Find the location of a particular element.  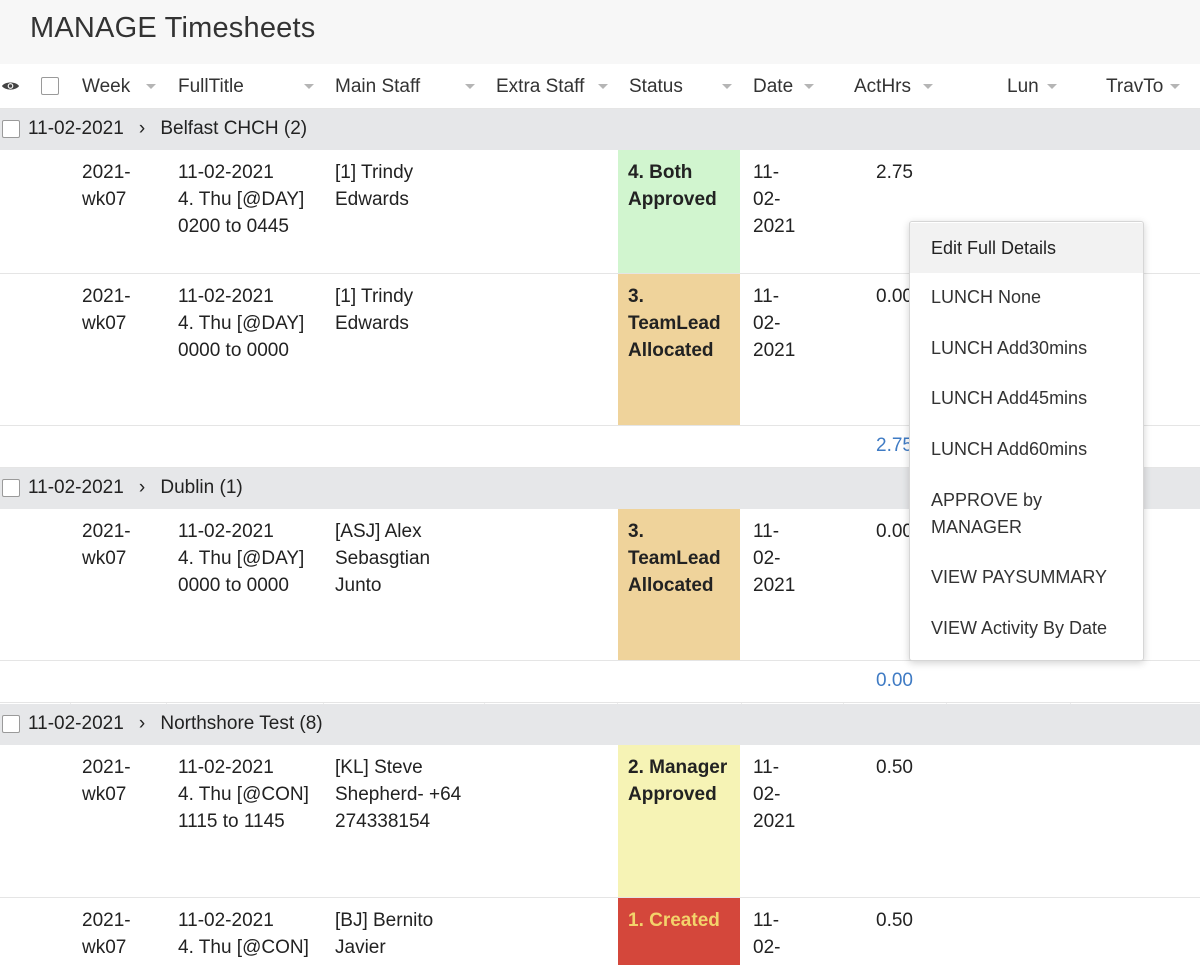

column-header-status: Status is located at coordinates (685, 86).